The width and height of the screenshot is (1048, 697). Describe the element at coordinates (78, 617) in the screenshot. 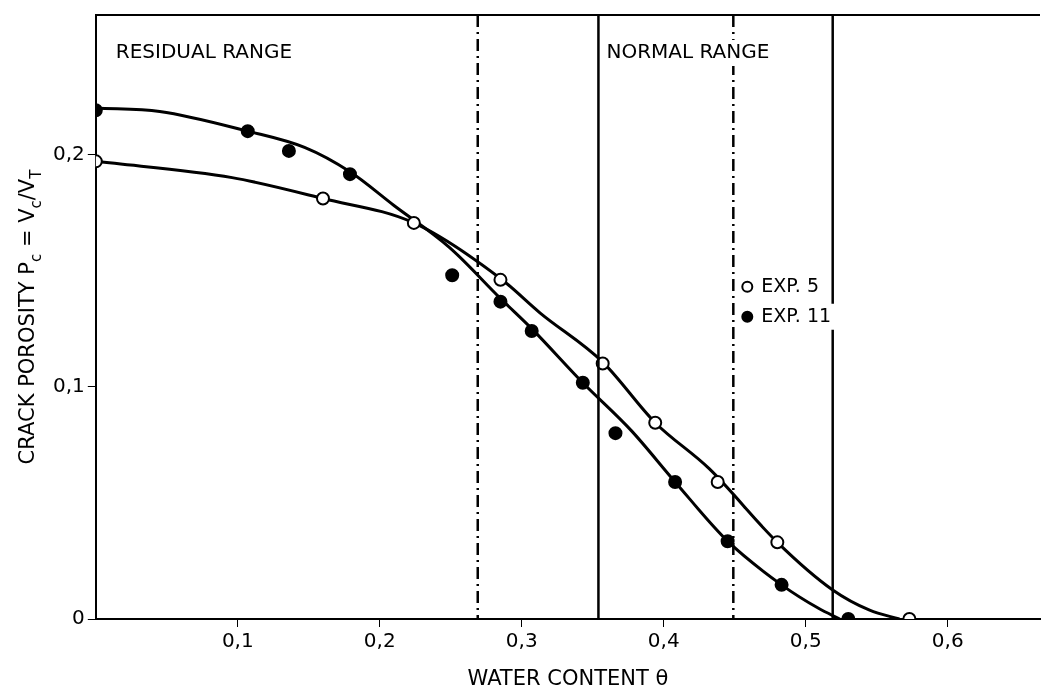

I see `y-tick-label: 0` at that location.